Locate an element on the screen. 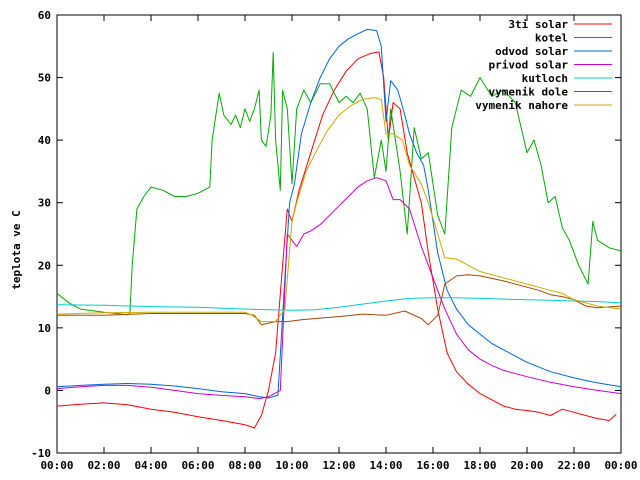 The image size is (640, 480). legend-item: 3ti solar is located at coordinates (560, 24).